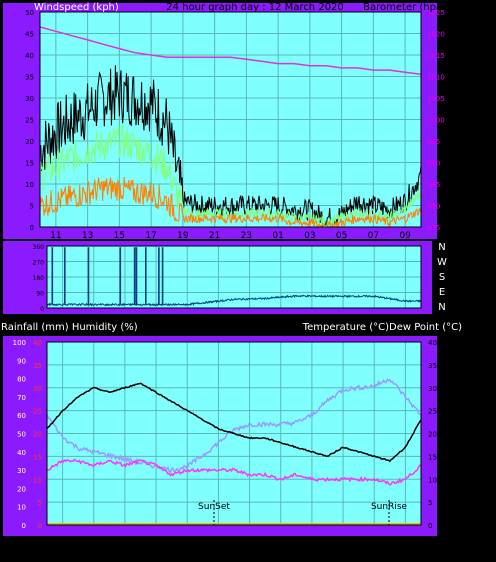 Image resolution: width=496 pixels, height=562 pixels. I want to click on rainfall-tick-label: 25, so click(37, 412).